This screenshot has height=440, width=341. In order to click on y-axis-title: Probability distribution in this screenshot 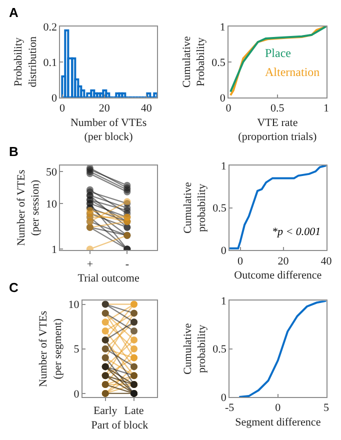, I will do `click(25, 62)`.